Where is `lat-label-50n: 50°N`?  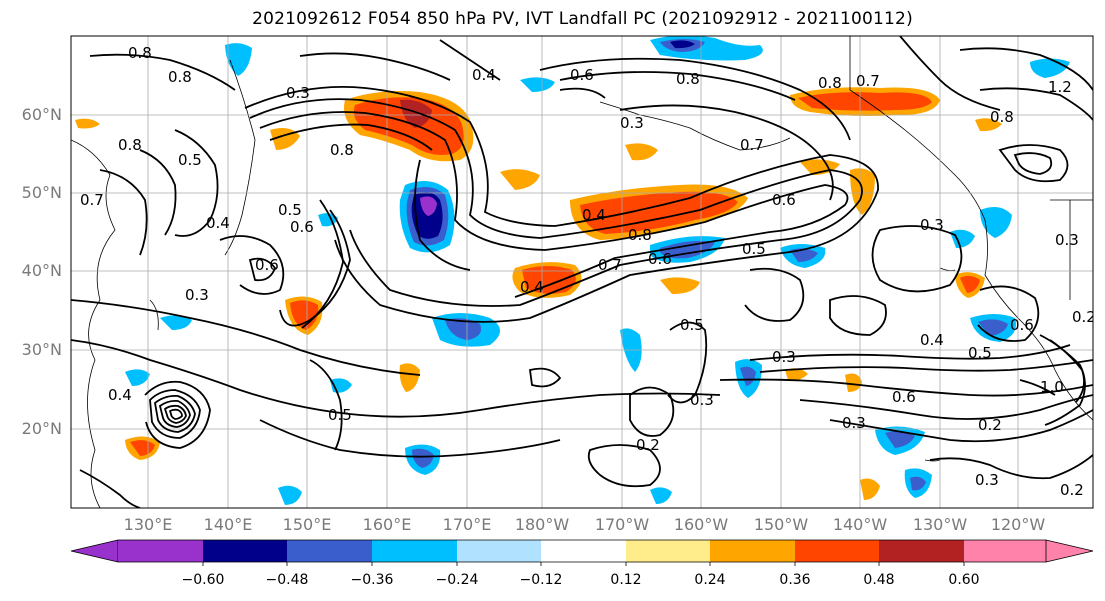
lat-label-50n: 50°N is located at coordinates (41, 192).